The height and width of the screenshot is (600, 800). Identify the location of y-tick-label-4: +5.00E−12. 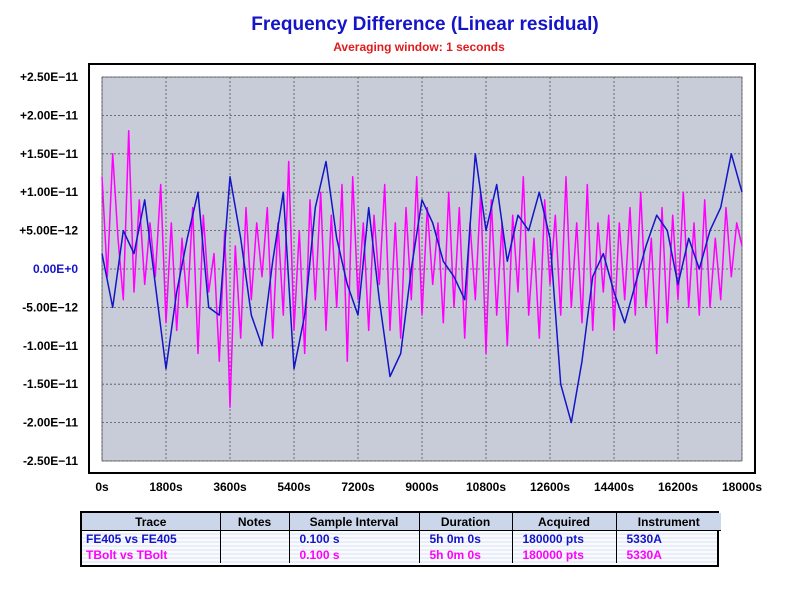
(48, 231).